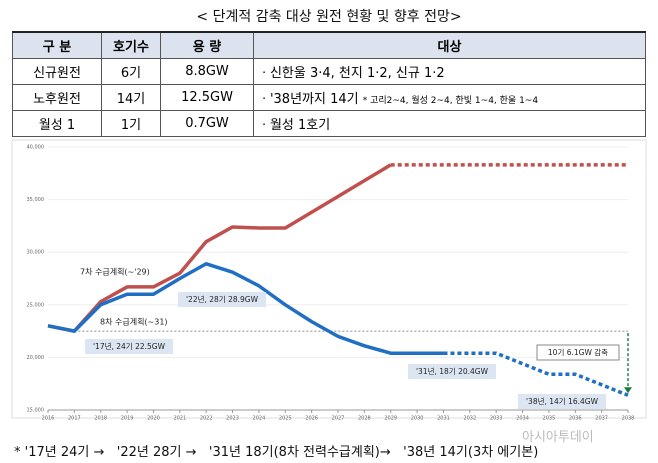 The image size is (658, 463). I want to click on cell: 0.7GW, so click(207, 123).